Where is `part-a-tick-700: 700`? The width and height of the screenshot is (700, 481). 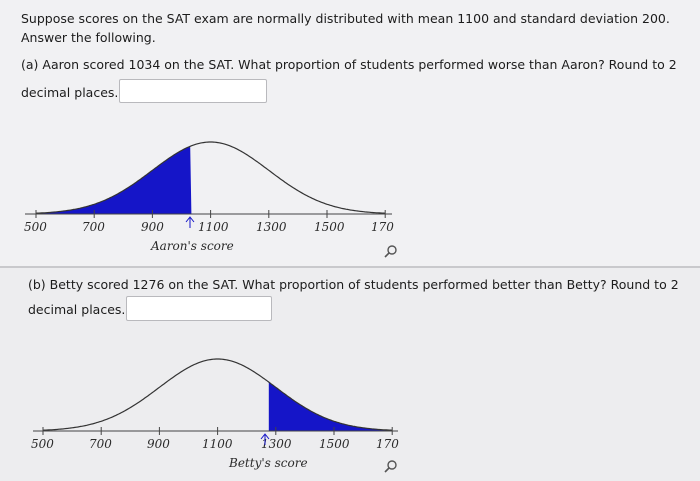 part-a-tick-700: 700 is located at coordinates (93, 227).